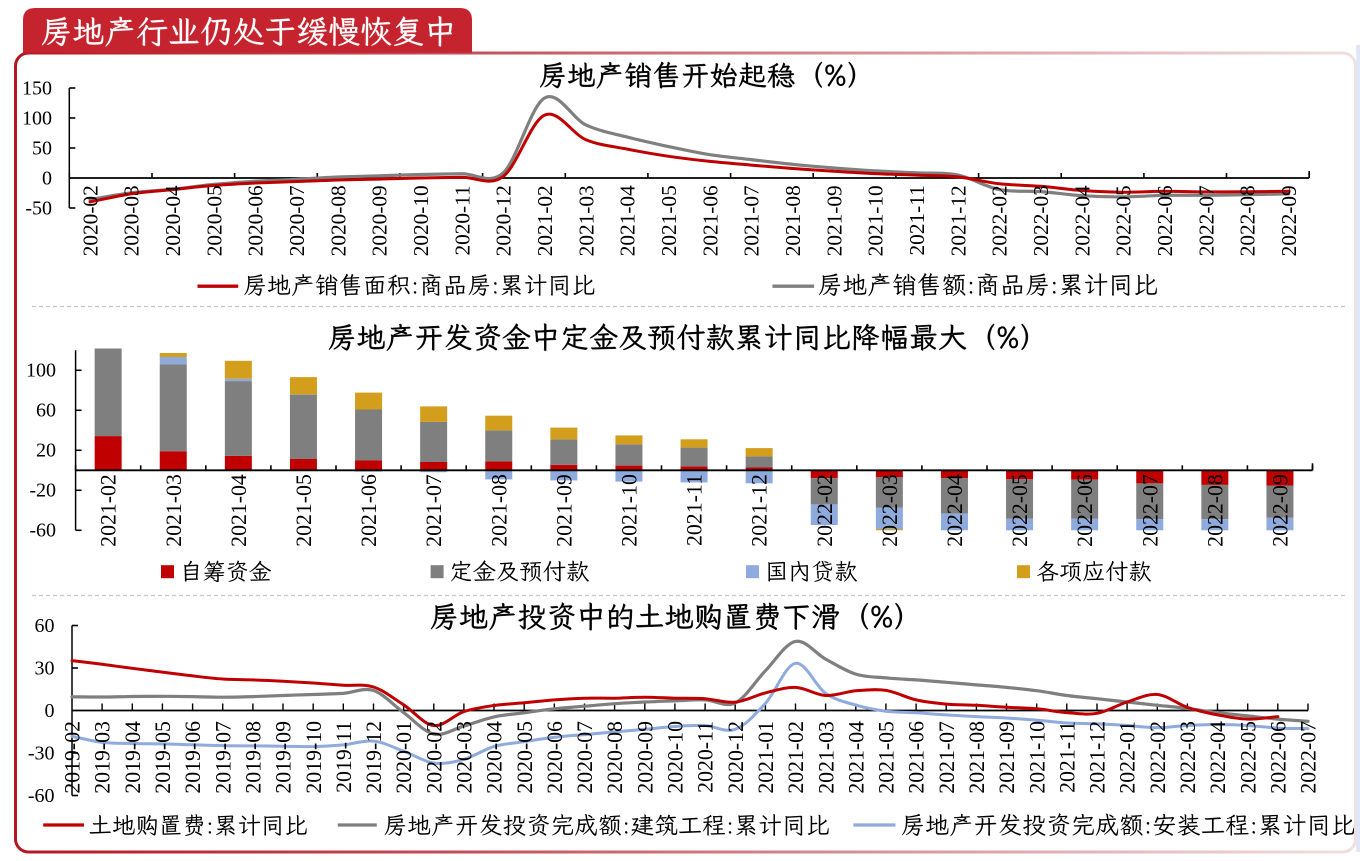  What do you see at coordinates (344, 757) in the screenshot?
I see `svg-text: 2019-11` at bounding box center [344, 757].